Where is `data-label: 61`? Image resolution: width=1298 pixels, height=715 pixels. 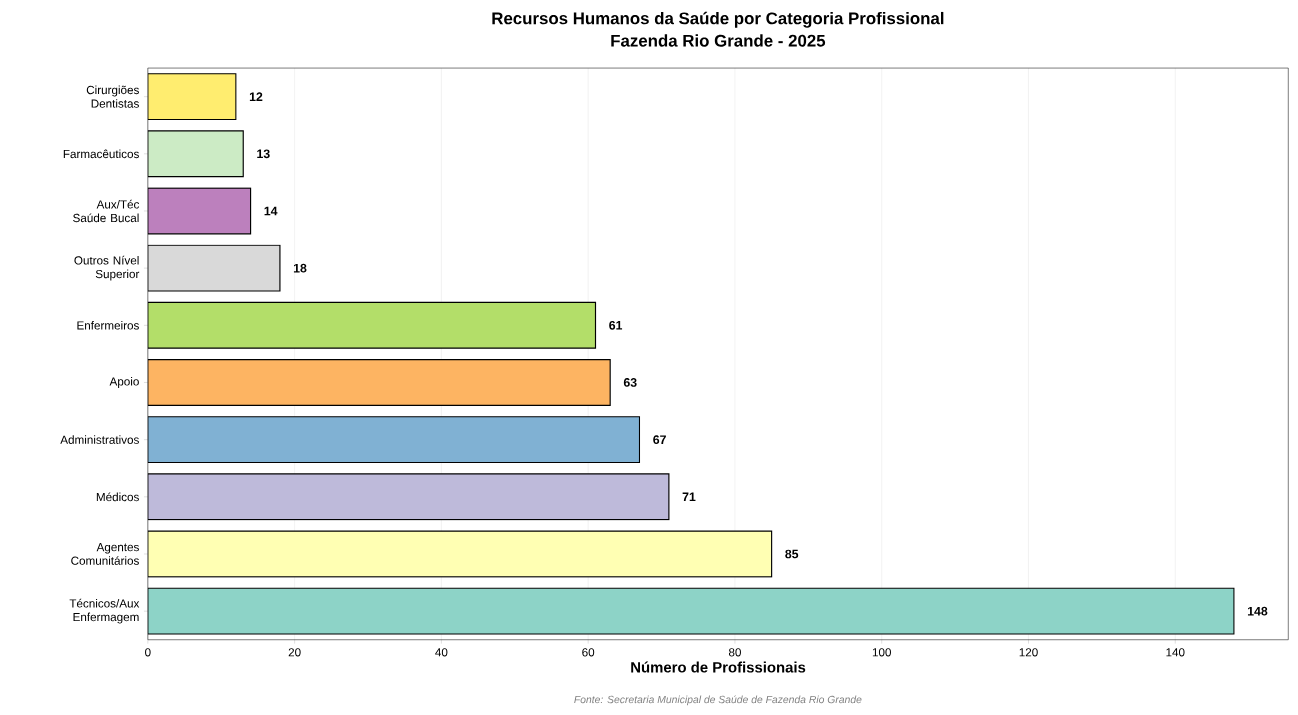
data-label: 61 is located at coordinates (616, 325).